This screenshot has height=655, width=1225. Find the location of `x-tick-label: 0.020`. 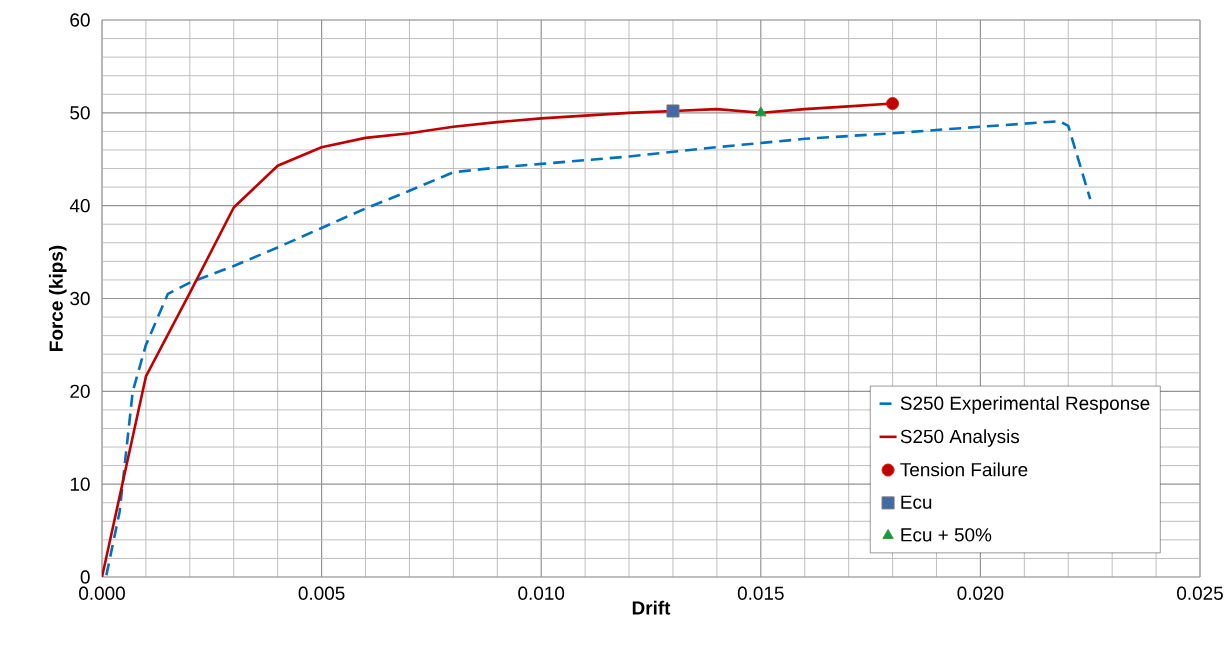

x-tick-label: 0.020 is located at coordinates (980, 593).